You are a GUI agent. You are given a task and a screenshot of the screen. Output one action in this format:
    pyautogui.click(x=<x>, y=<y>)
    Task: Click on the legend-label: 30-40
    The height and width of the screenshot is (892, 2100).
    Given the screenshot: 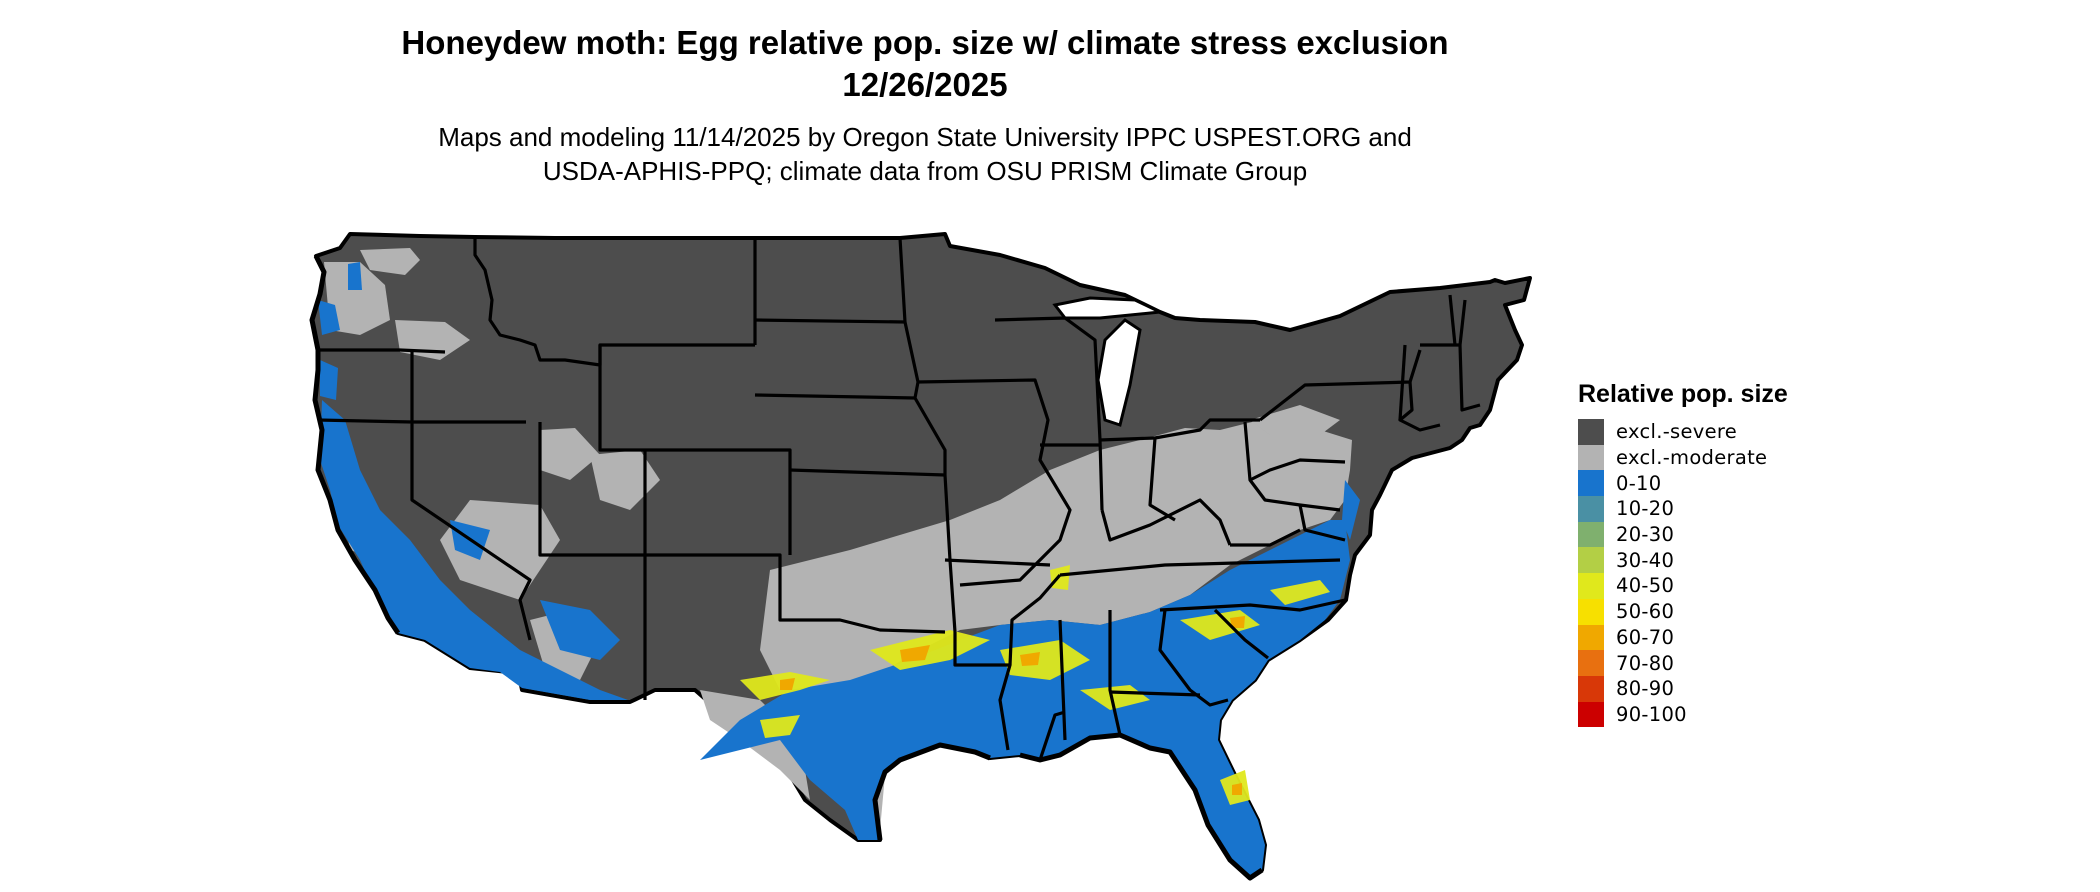 What is the action you would take?
    pyautogui.click(x=1645, y=560)
    